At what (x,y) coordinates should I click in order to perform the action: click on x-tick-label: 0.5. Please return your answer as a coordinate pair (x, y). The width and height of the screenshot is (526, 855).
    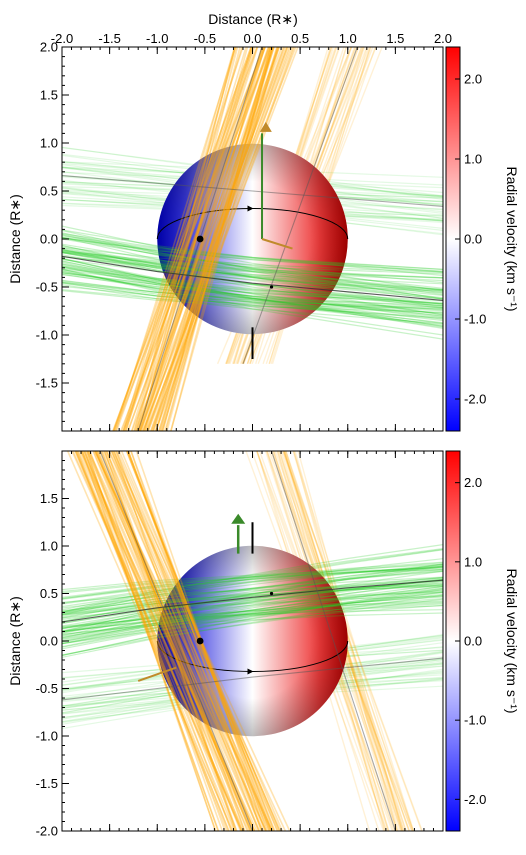
    Looking at the image, I should click on (300, 38).